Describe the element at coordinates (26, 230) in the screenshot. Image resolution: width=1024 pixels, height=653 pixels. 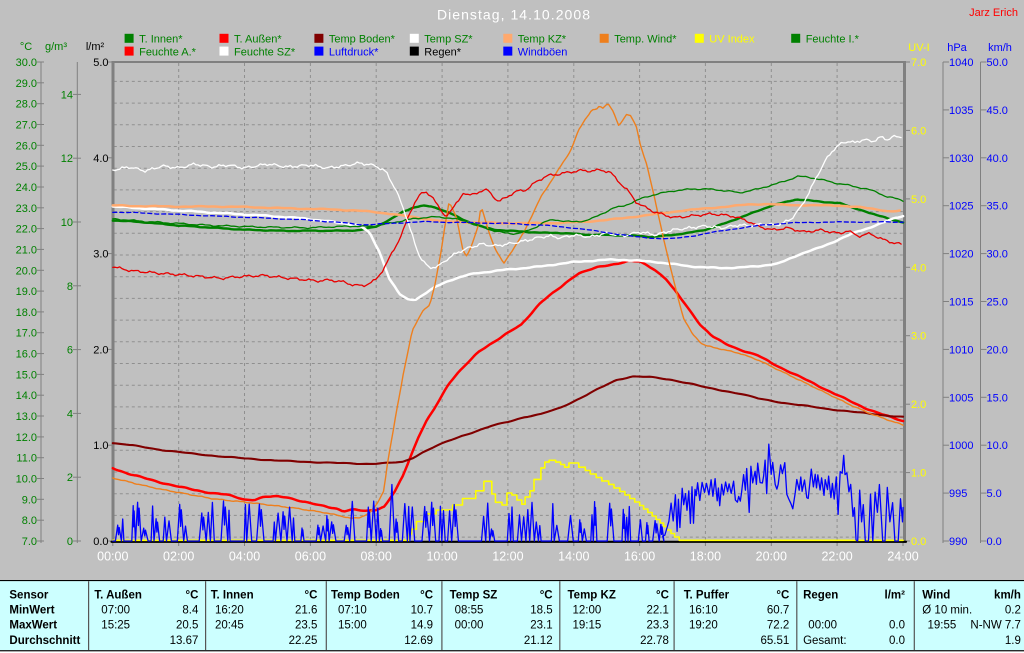
I see `svg-text: 22.0` at that location.